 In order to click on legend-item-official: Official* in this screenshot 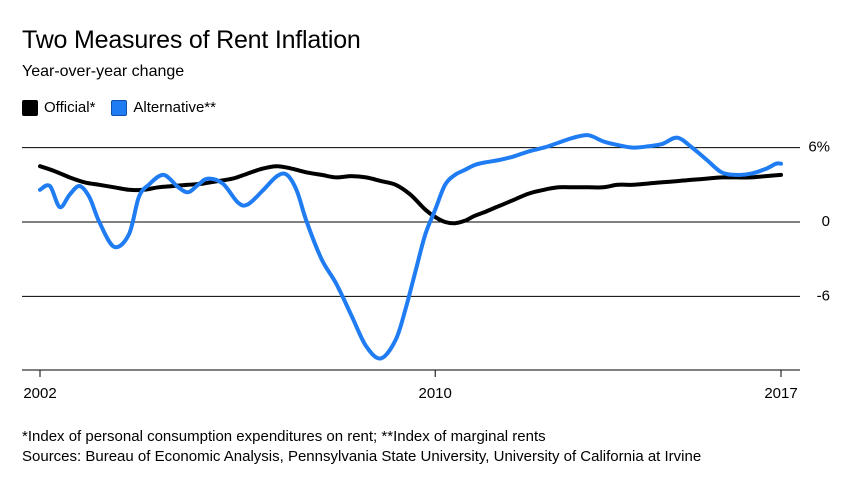, I will do `click(58, 107)`.